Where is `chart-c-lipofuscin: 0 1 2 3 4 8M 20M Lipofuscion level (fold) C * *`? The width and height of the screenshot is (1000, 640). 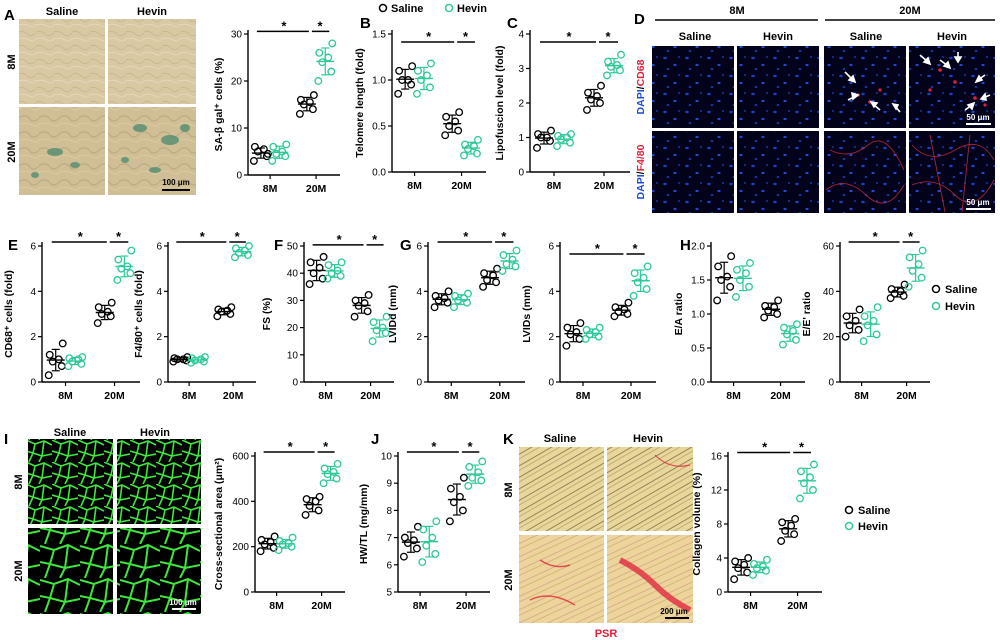 chart-c-lipofuscin: 0 1 2 3 4 8M 20M Lipofuscion level (fold) C * * is located at coordinates (562, 103).